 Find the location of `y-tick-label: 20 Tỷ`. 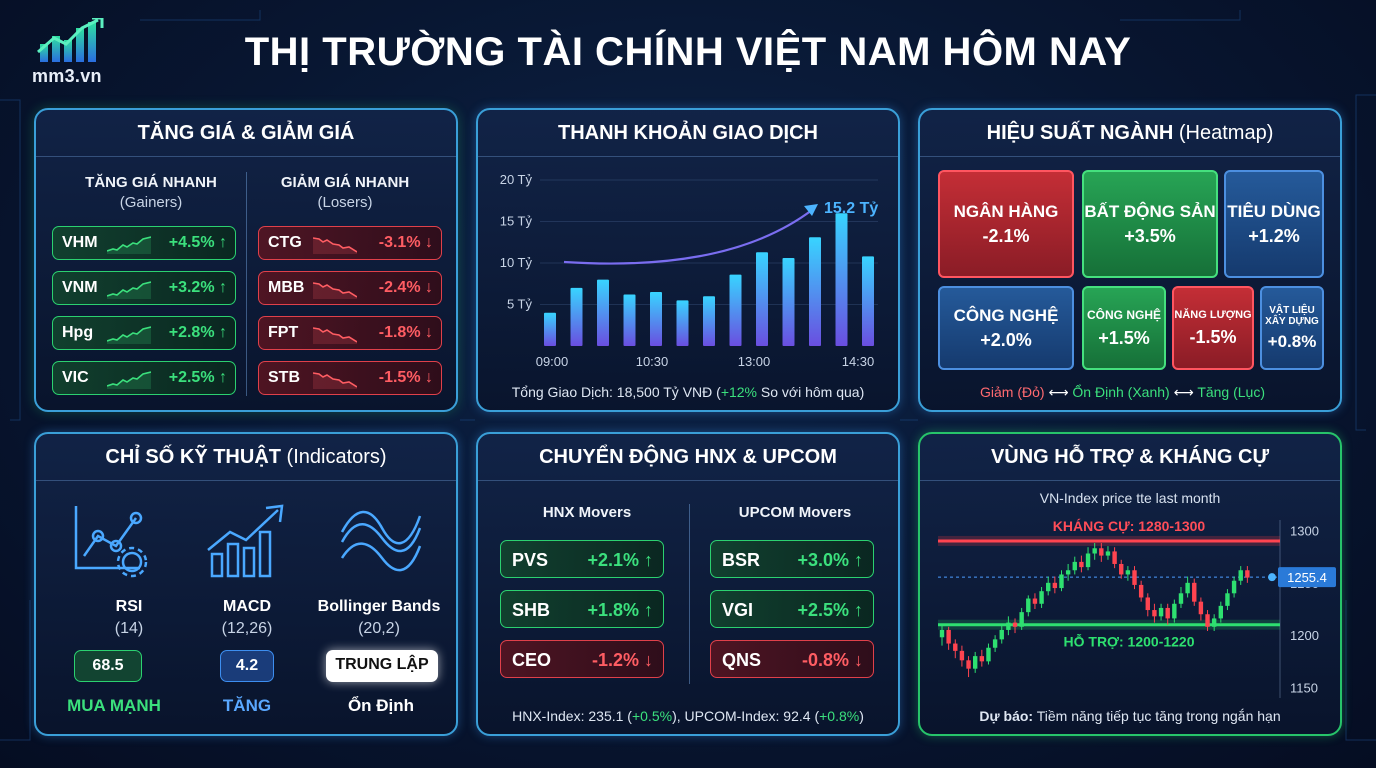

y-tick-label: 20 Tỷ is located at coordinates (516, 179).